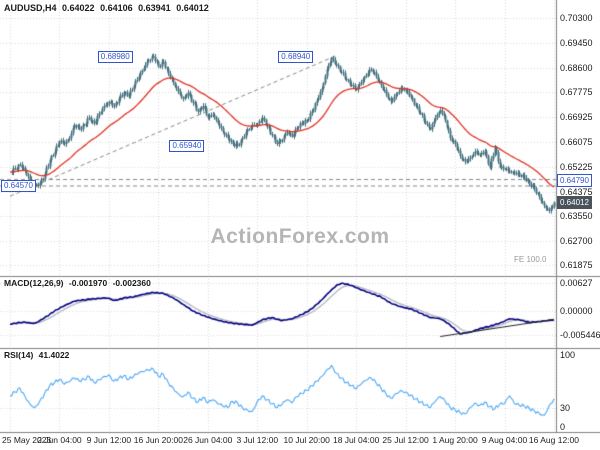 The image size is (600, 450). Describe the element at coordinates (306, 440) in the screenshot. I see `time-axis-label: 10 Jul 20:00` at that location.